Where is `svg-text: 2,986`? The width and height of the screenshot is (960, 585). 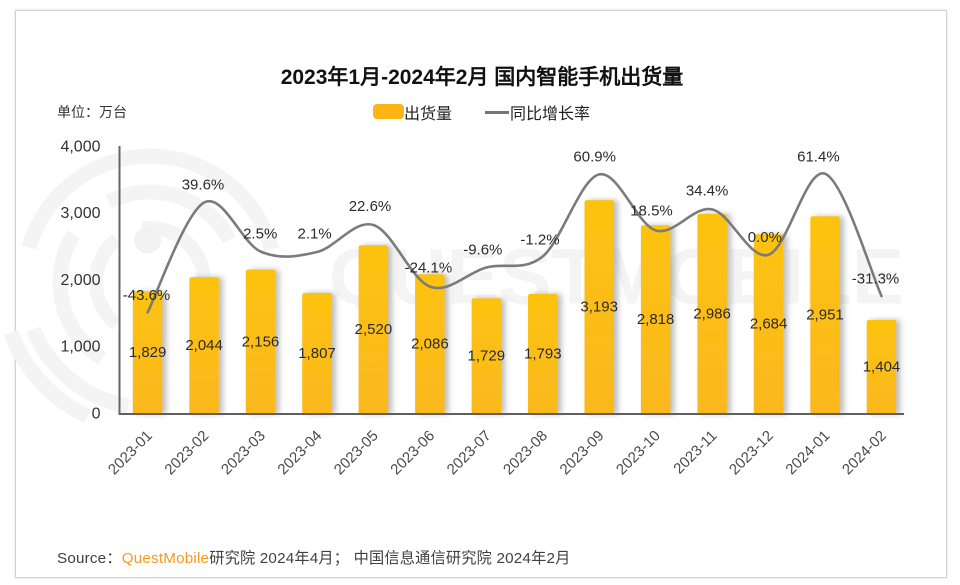 svg-text: 2,986 is located at coordinates (712, 314).